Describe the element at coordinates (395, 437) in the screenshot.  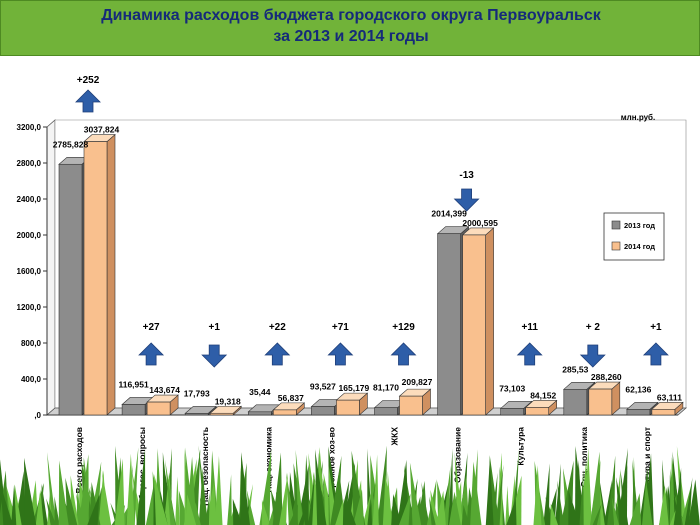
I see `category-label: ЖКХ` at that location.